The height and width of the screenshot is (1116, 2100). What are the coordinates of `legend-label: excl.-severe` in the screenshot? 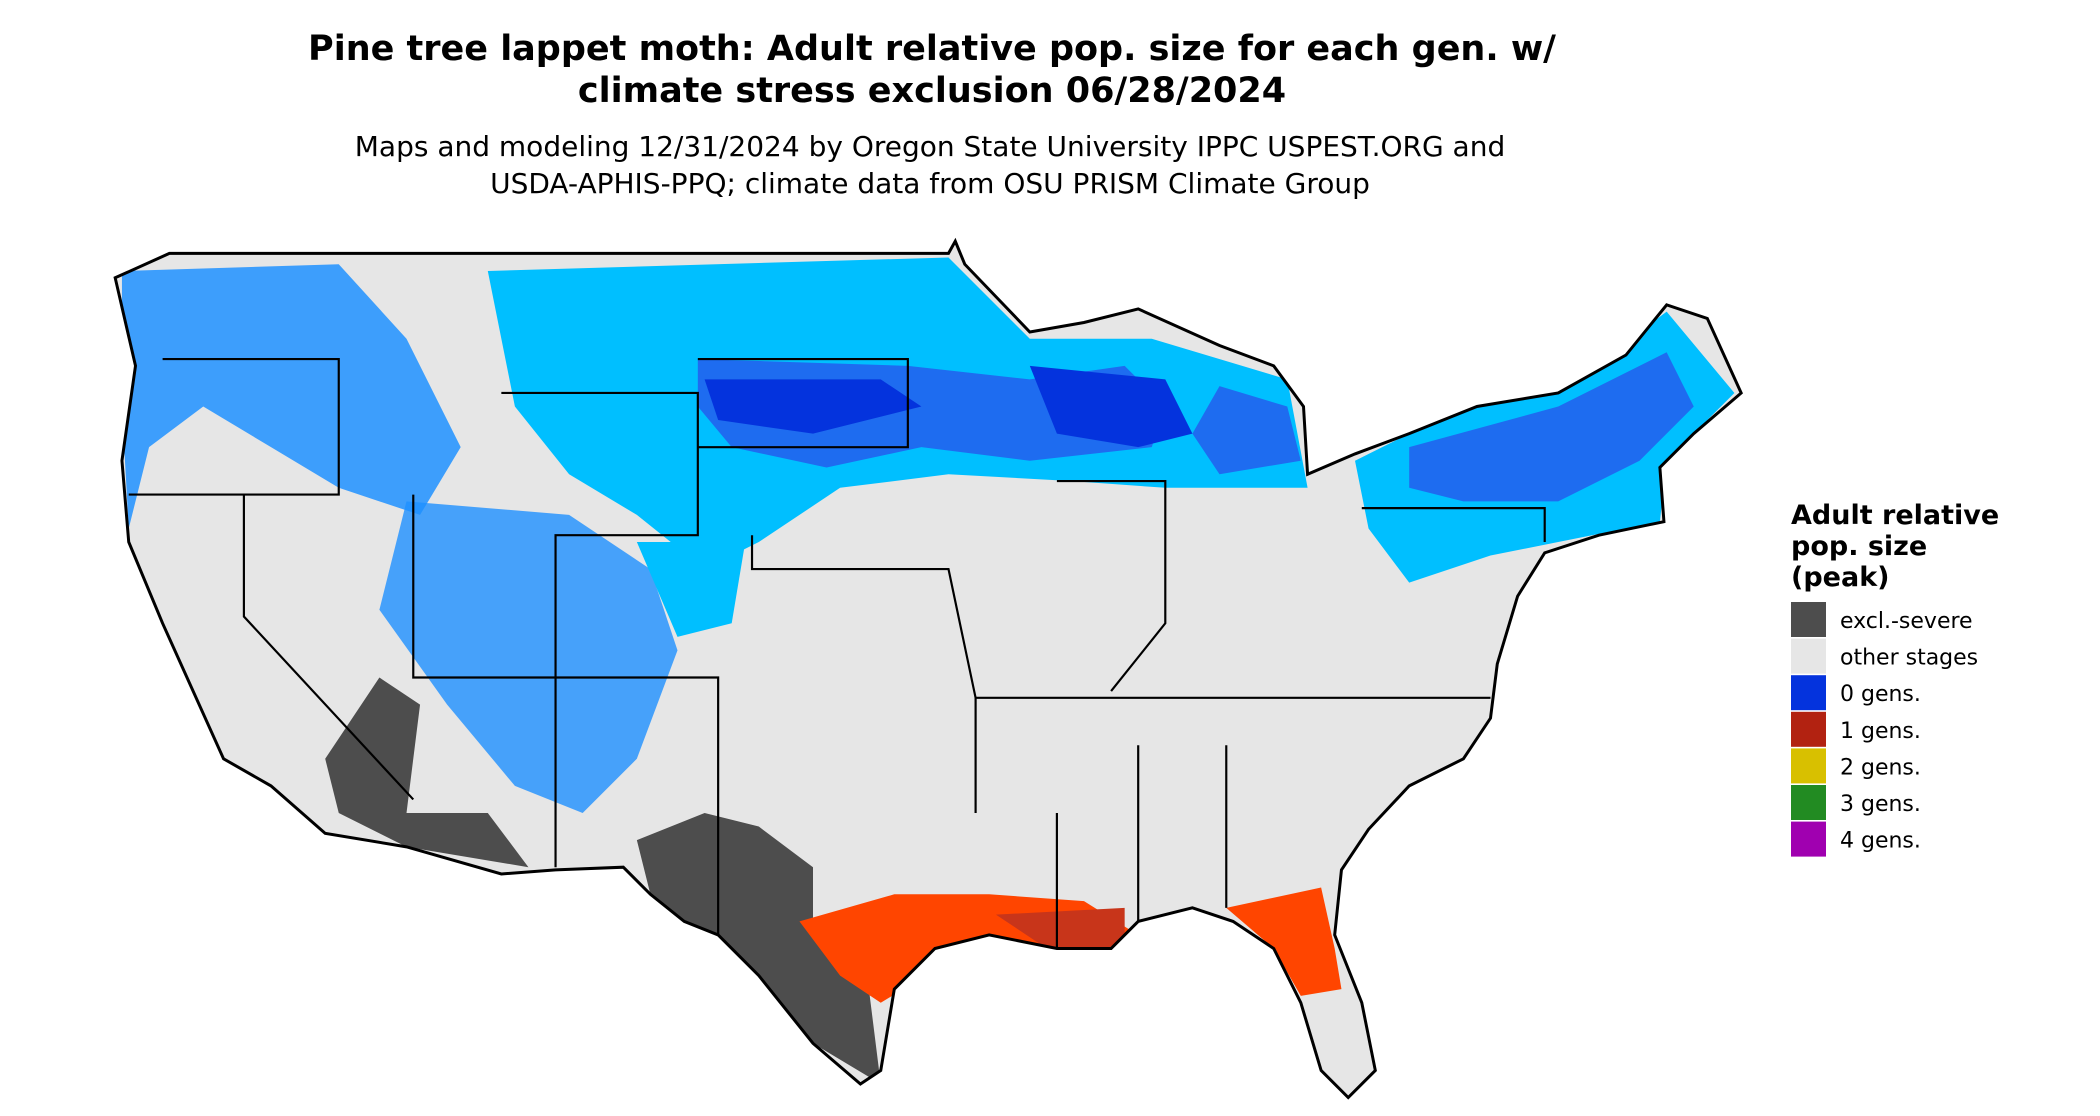 It's located at (1906, 621).